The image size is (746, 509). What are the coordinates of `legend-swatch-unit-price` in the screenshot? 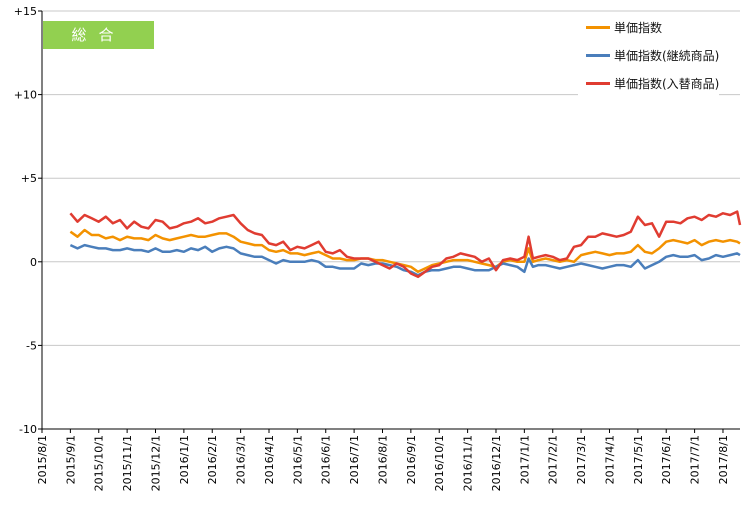 It's located at (598, 27).